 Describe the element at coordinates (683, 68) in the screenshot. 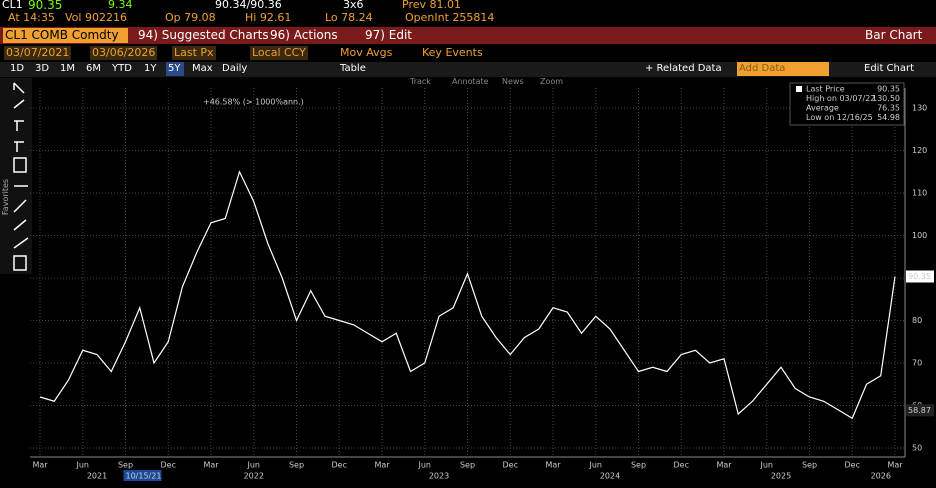

I see `related-data: + Related Data` at that location.